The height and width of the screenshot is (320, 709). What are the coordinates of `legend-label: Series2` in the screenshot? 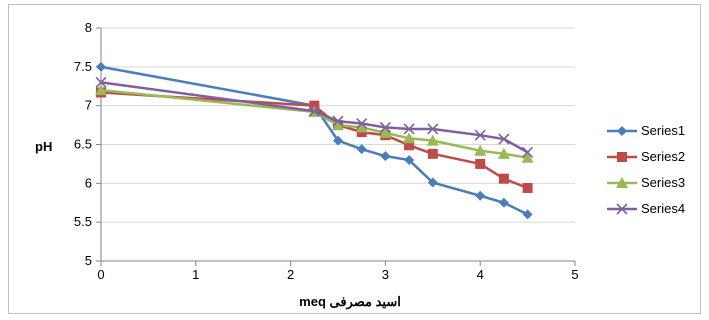 It's located at (663, 156).